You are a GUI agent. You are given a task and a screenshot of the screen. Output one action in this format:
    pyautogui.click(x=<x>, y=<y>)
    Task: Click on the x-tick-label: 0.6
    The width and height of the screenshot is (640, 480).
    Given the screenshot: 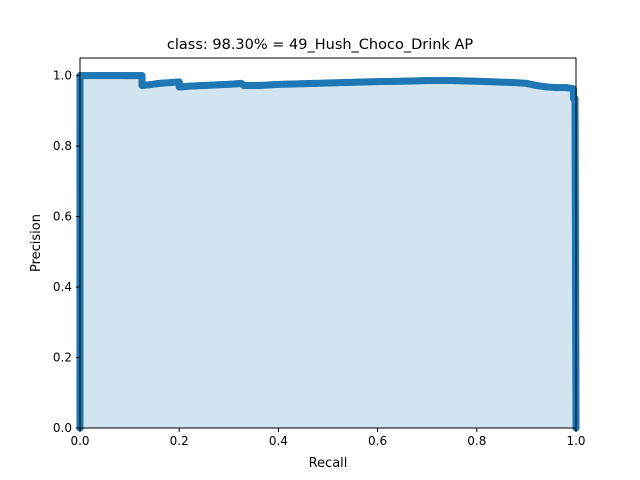 What is the action you would take?
    pyautogui.click(x=377, y=441)
    